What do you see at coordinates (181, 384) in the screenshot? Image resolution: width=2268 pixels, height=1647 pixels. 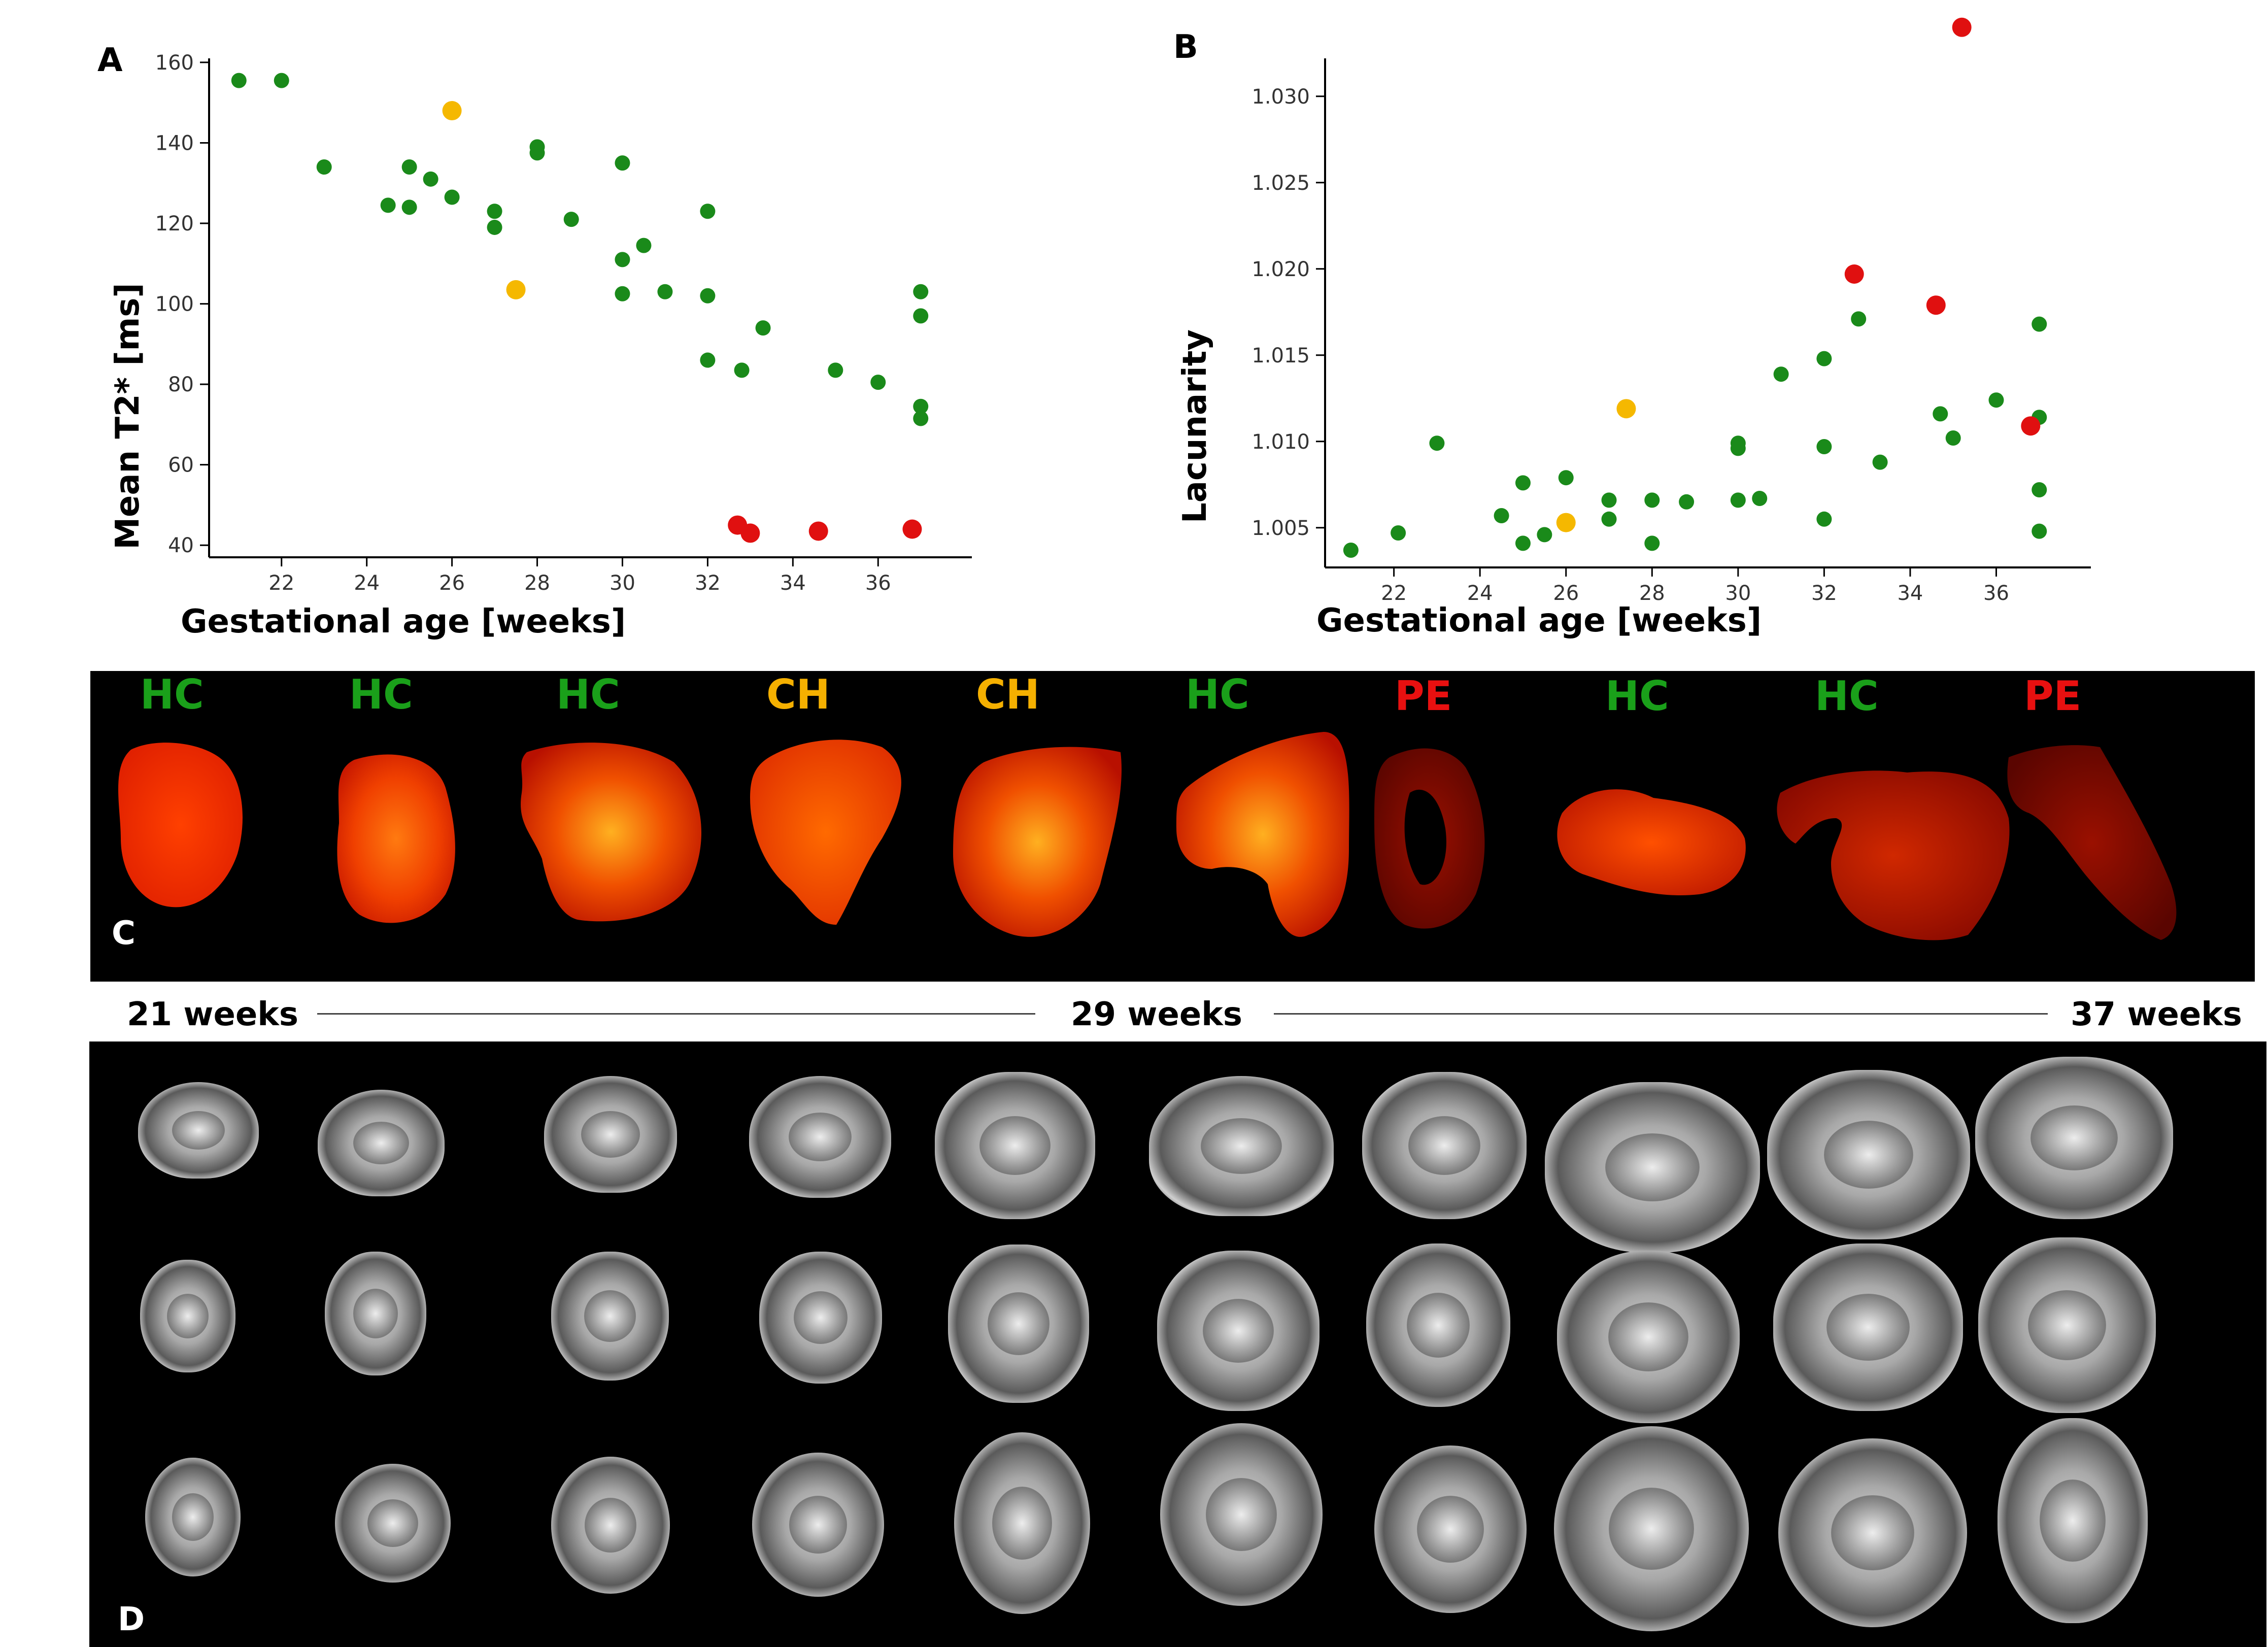 I see `y-tick-label: 80` at bounding box center [181, 384].